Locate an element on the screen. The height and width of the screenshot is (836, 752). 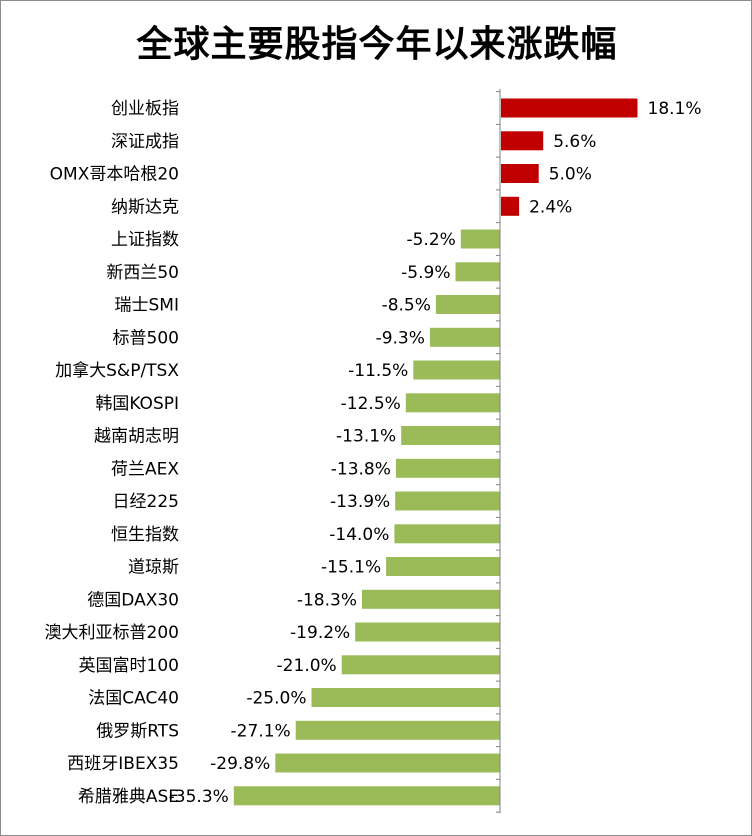
category-label: 英国富时100 is located at coordinates (129, 666).